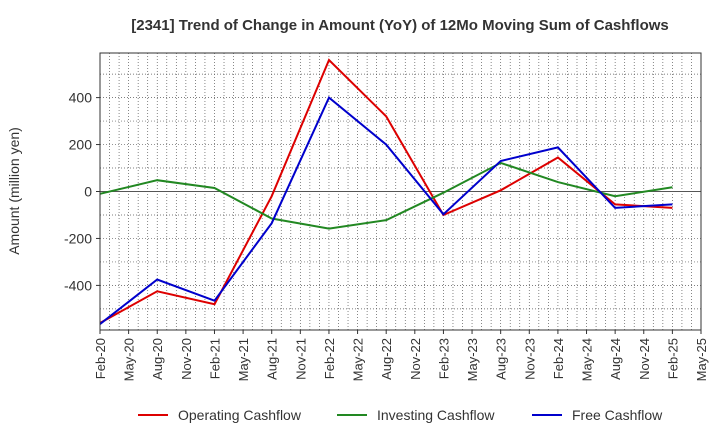  Describe the element at coordinates (243, 359) in the screenshot. I see `x-tick-label: May-21` at that location.